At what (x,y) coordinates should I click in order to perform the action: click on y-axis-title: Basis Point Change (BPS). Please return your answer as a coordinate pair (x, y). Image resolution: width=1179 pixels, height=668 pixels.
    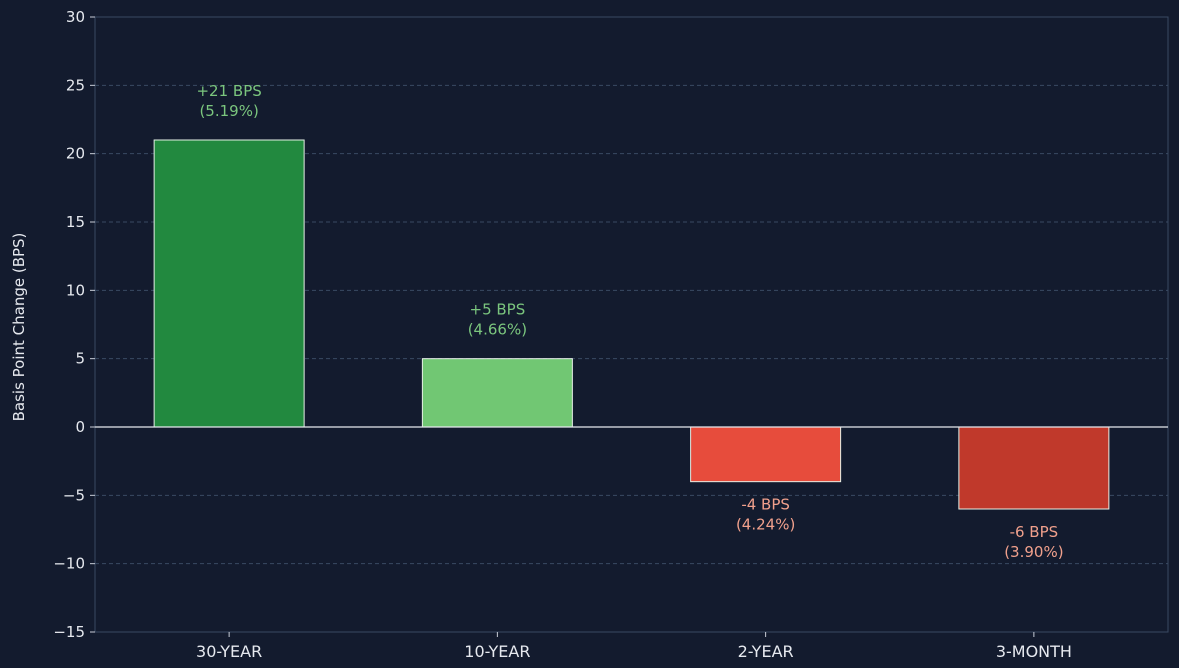
    Looking at the image, I should click on (19, 327).